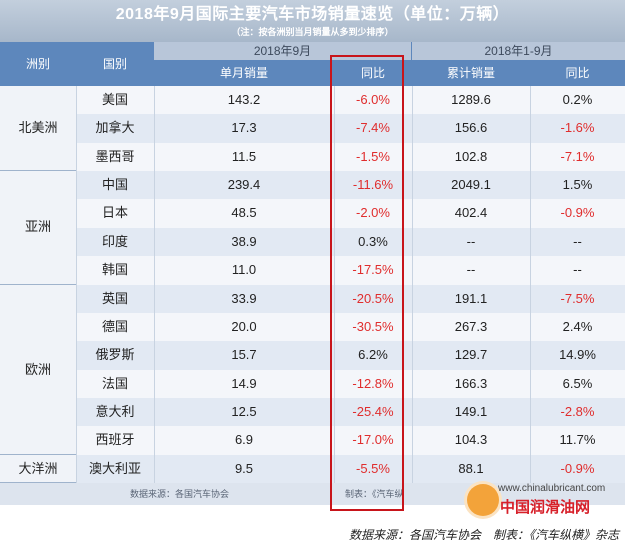 This screenshot has height=545, width=625. What do you see at coordinates (373, 185) in the screenshot?
I see `yoy-month-cell: -11.6%` at bounding box center [373, 185].